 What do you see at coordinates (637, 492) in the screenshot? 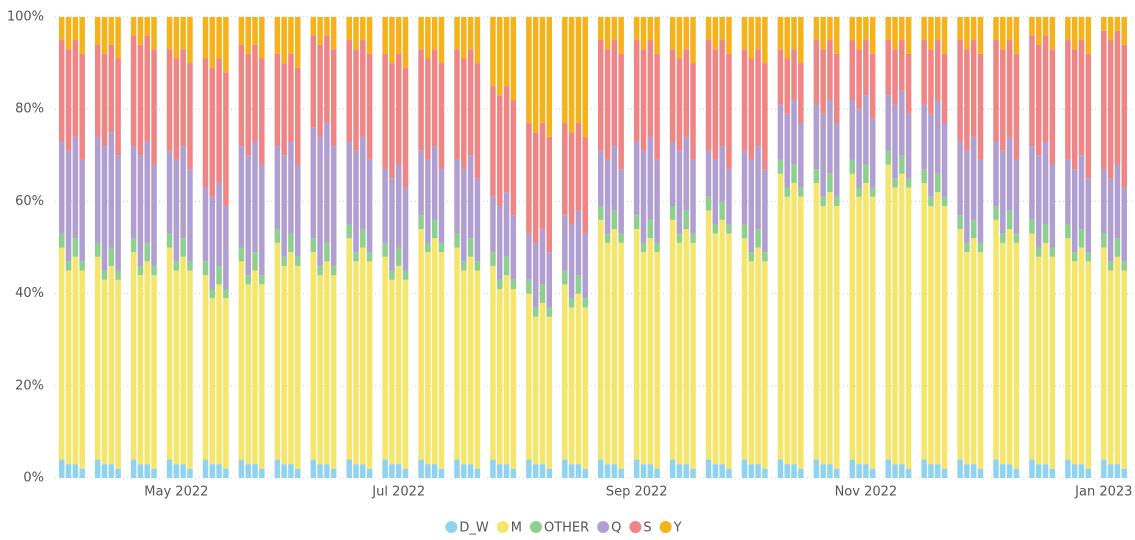
I see `x-tick-label: Sep 2022` at bounding box center [637, 492].